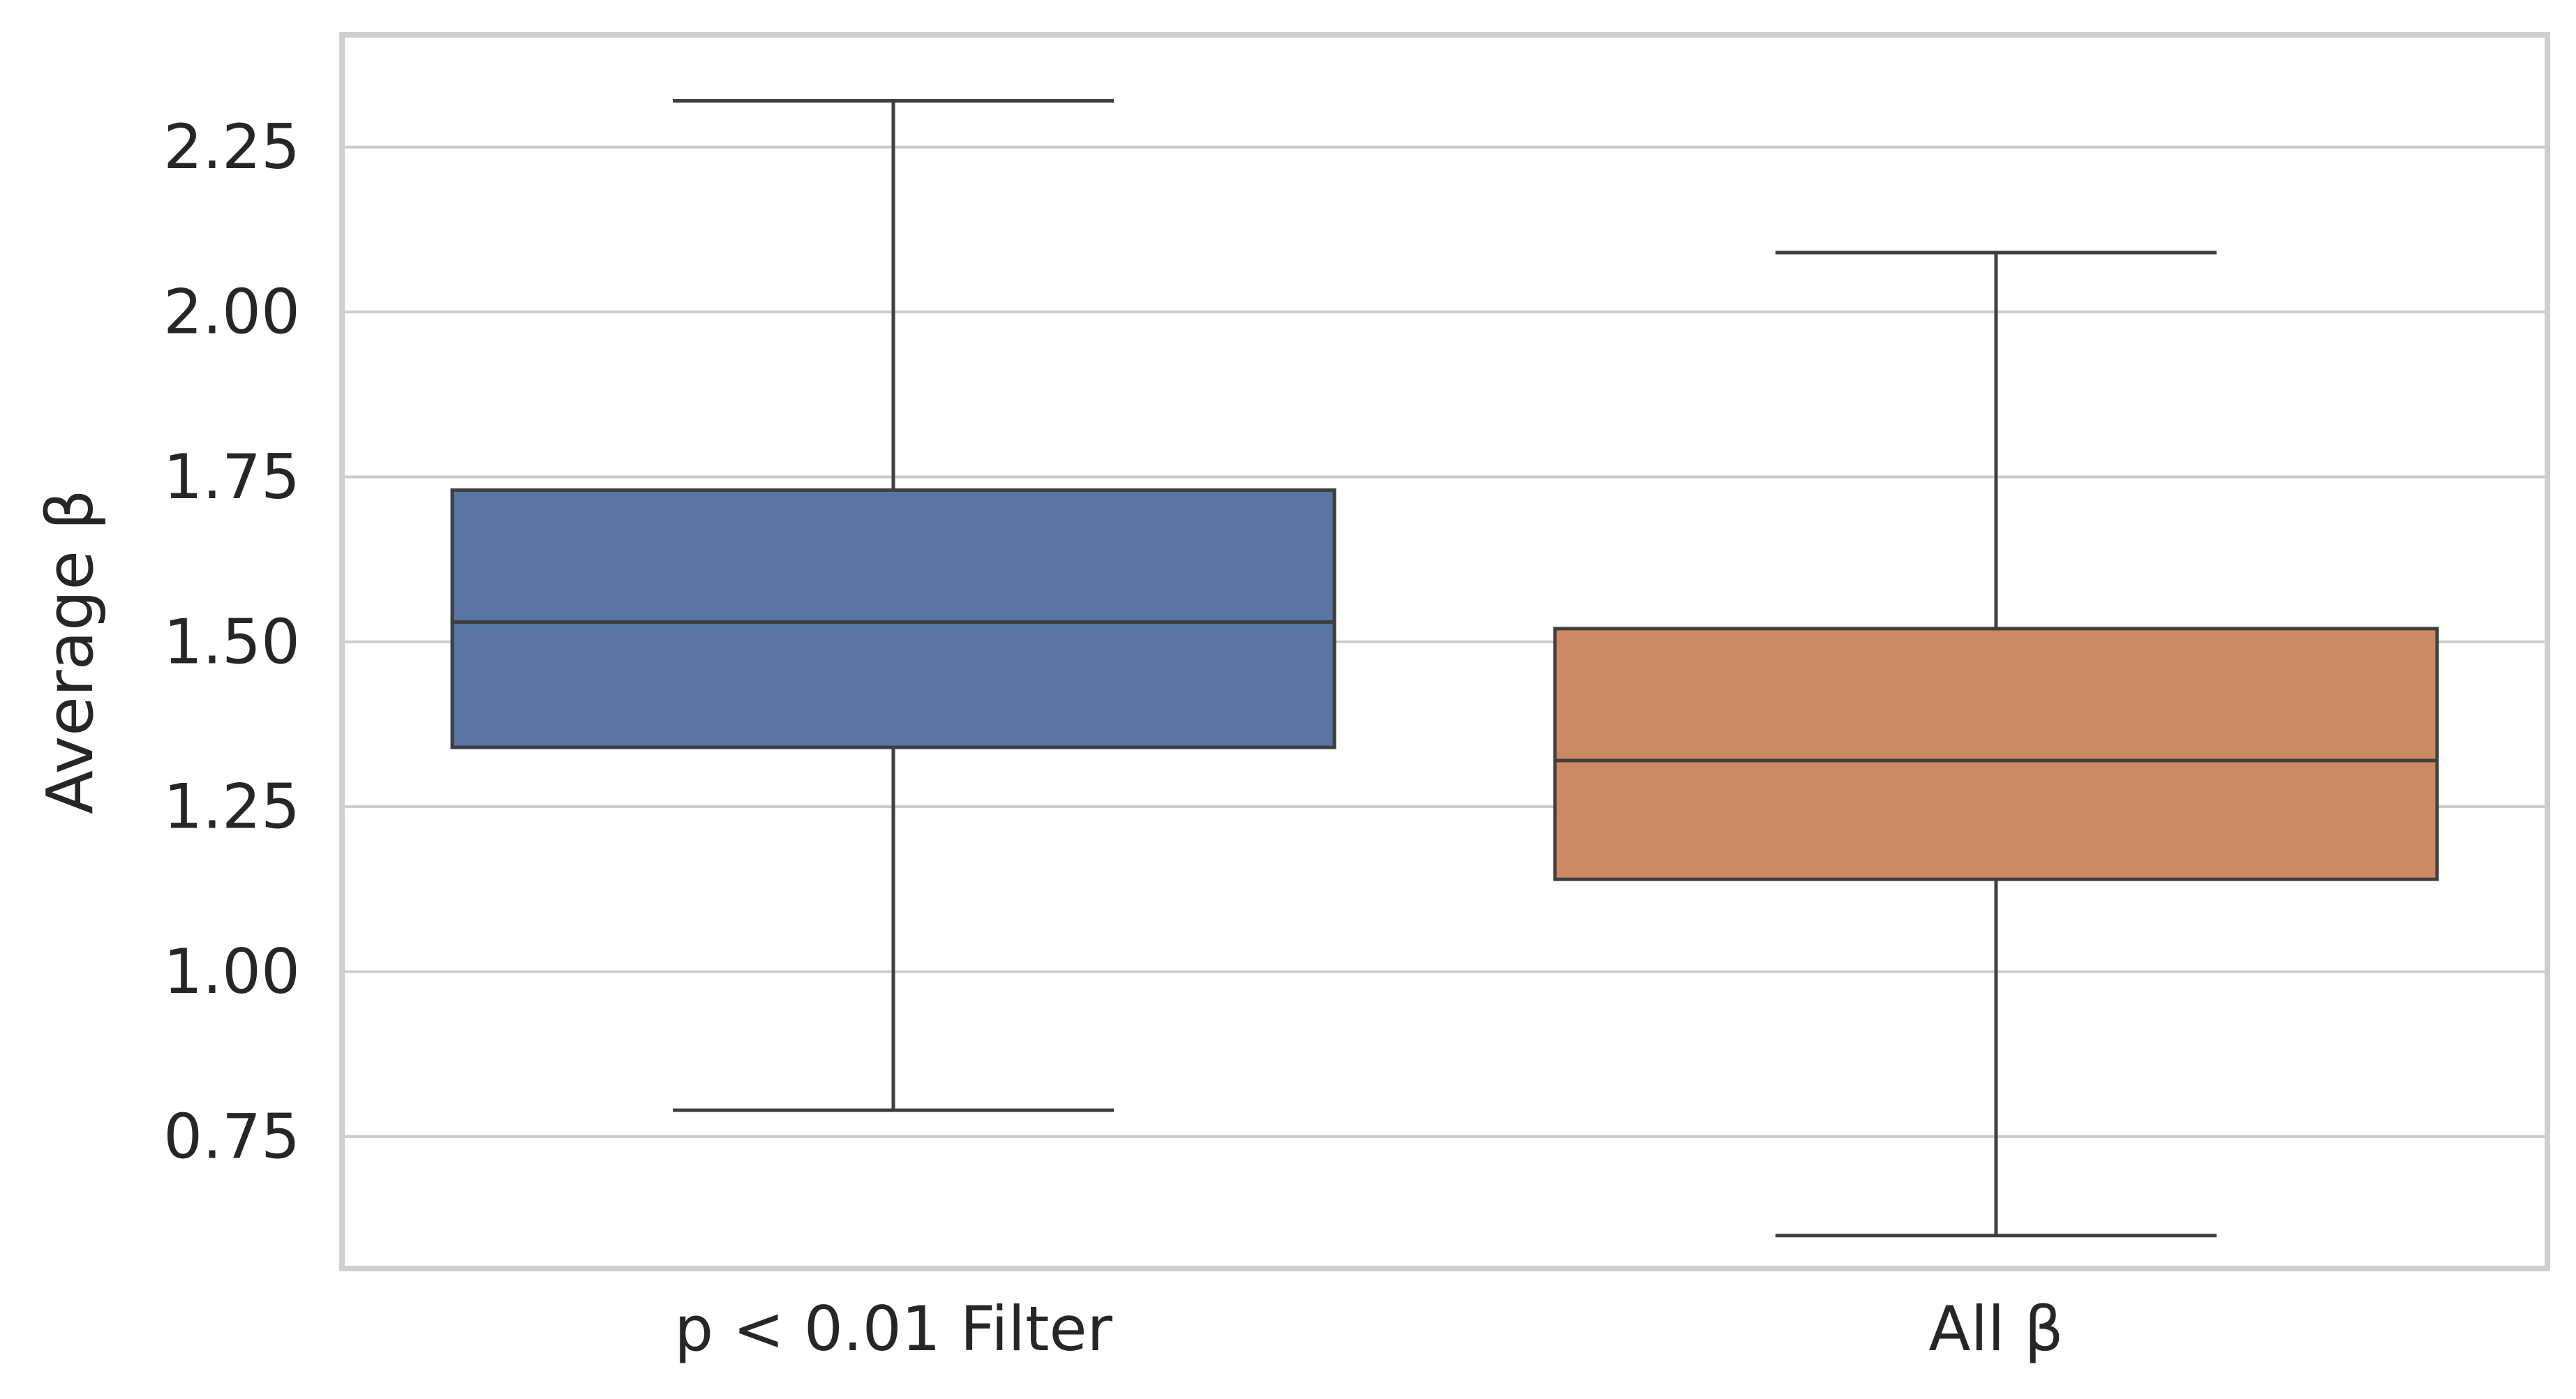 This screenshot has width=2576, height=1399. I want to click on y-axis-label: Average β, so click(70, 651).